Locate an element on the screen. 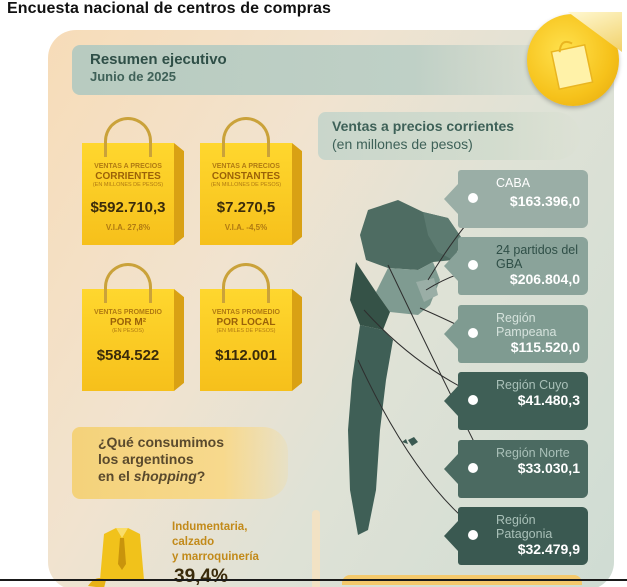 Image resolution: width=627 pixels, height=587 pixels. region-tag-patagonia: Región Patagonia $32.479,9 is located at coordinates (516, 536).